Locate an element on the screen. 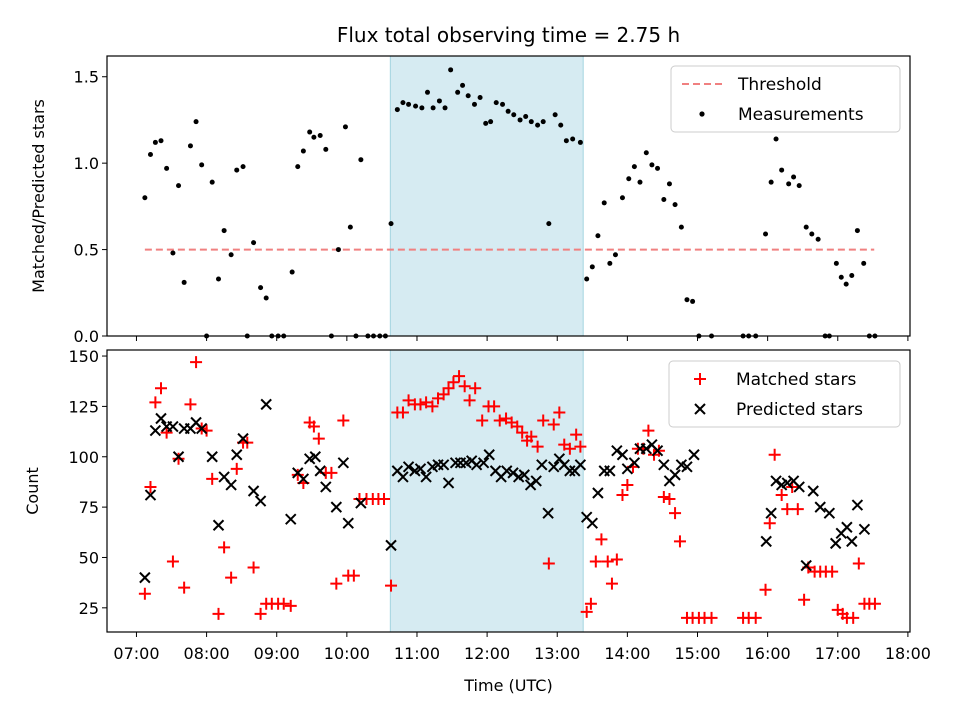 The image size is (960, 720). x-axis-label: Time (UTC) is located at coordinates (507, 685).